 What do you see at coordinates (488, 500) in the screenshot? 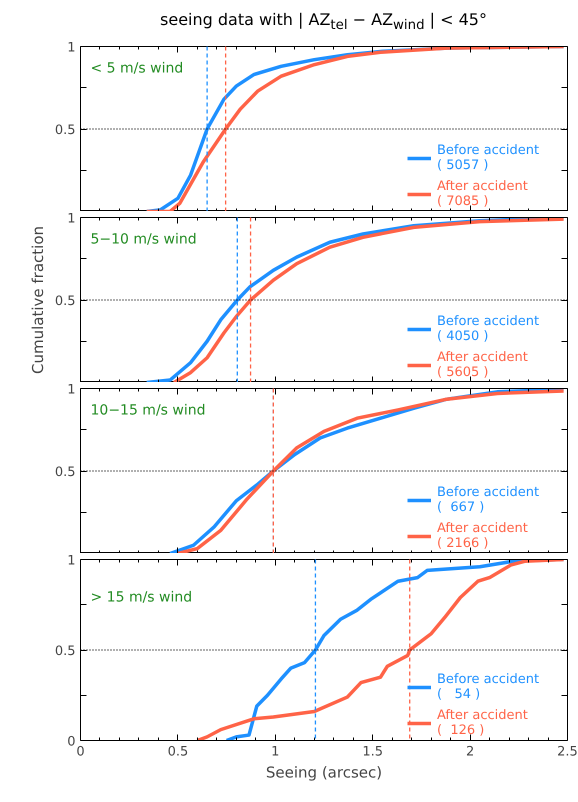
I see `legend-label: Before accident ( 667 )` at bounding box center [488, 500].